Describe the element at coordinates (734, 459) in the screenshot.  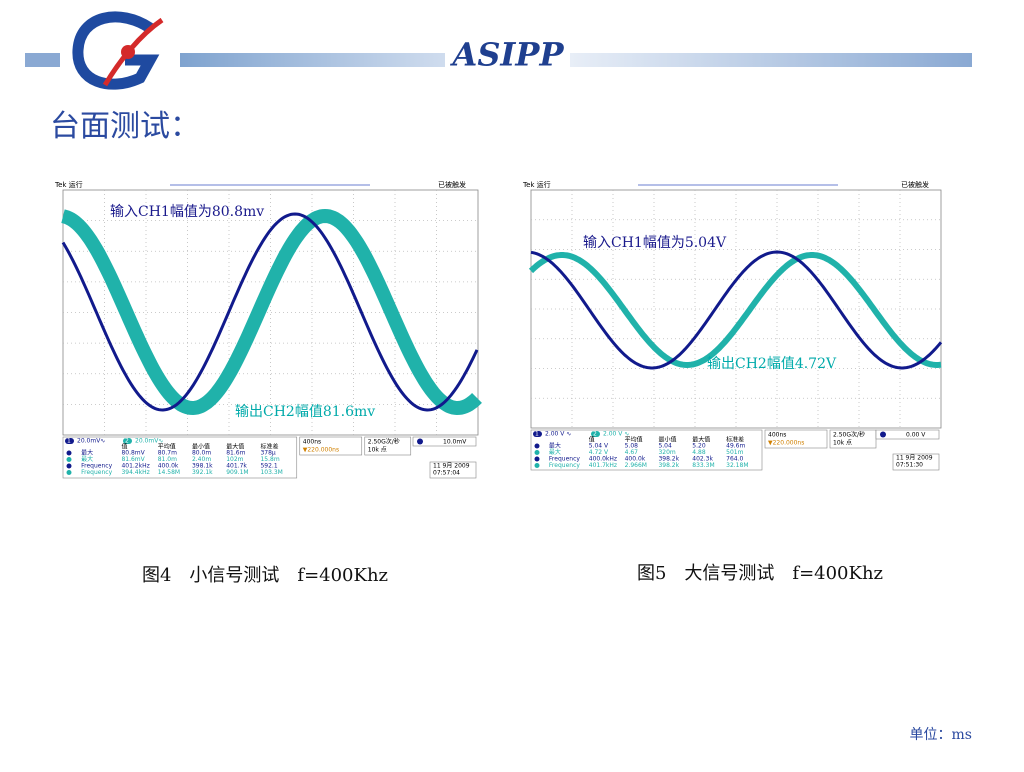
I see `table-cell: 764.0` at that location.